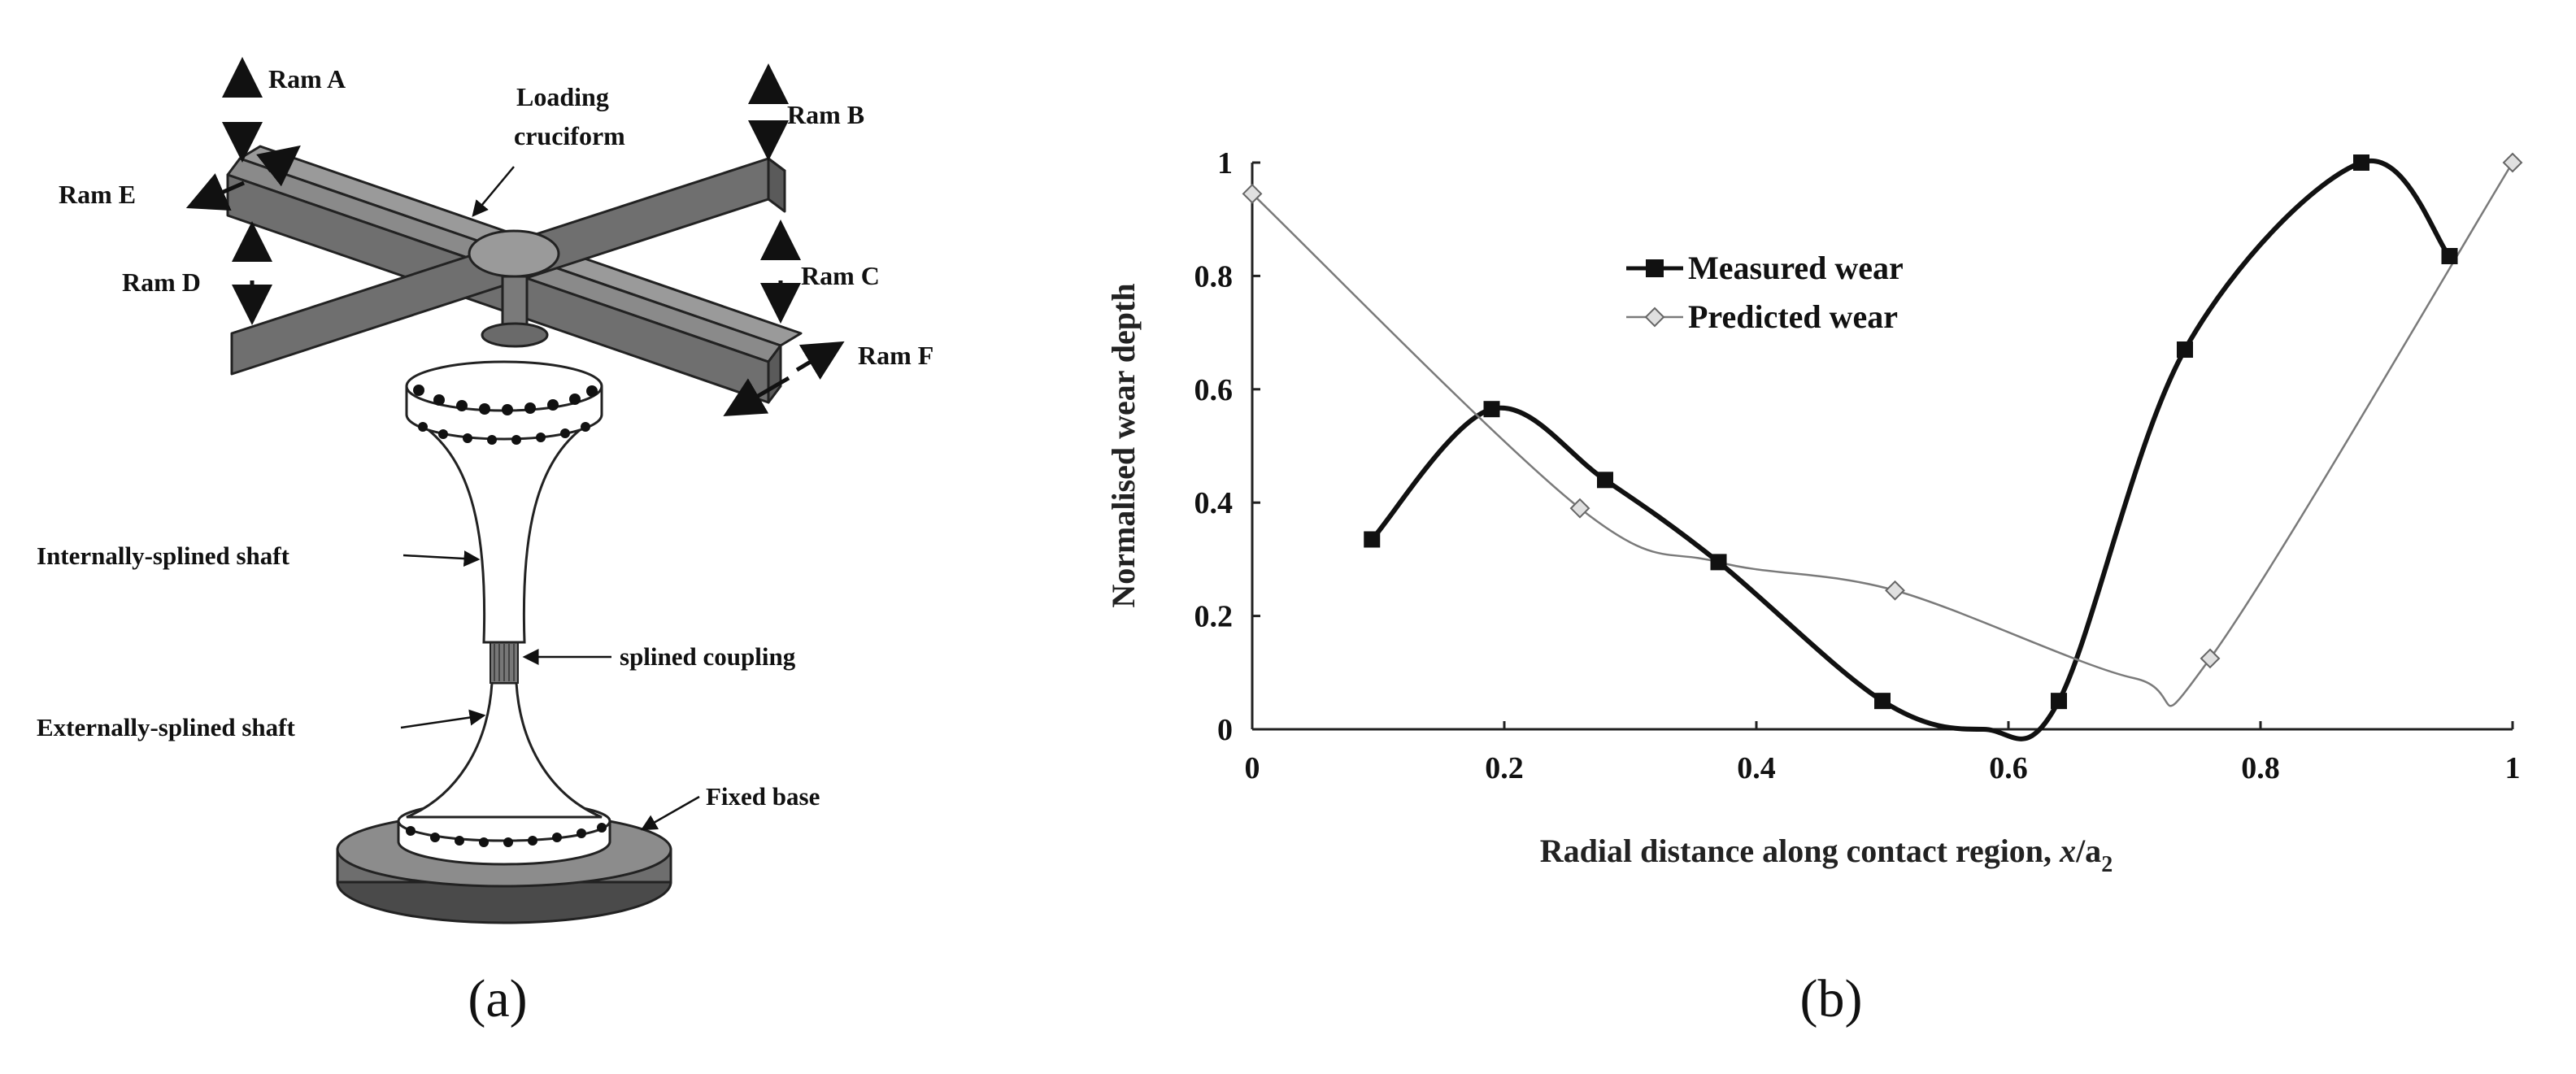 This screenshot has width=2576, height=1074. I want to click on y-tick-label: 0.8, so click(1214, 276).